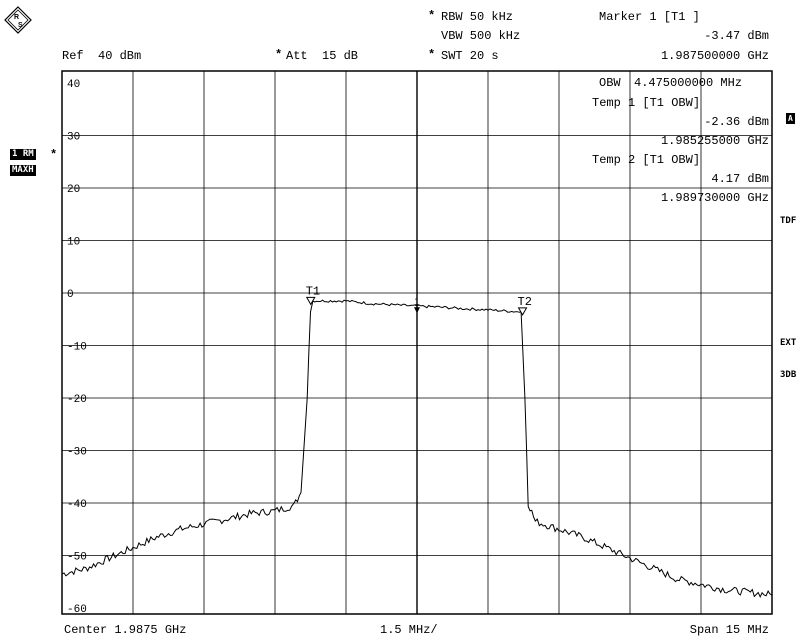 The image size is (802, 641). What do you see at coordinates (788, 375) in the screenshot?
I see `3db-indicator: 3DB` at bounding box center [788, 375].